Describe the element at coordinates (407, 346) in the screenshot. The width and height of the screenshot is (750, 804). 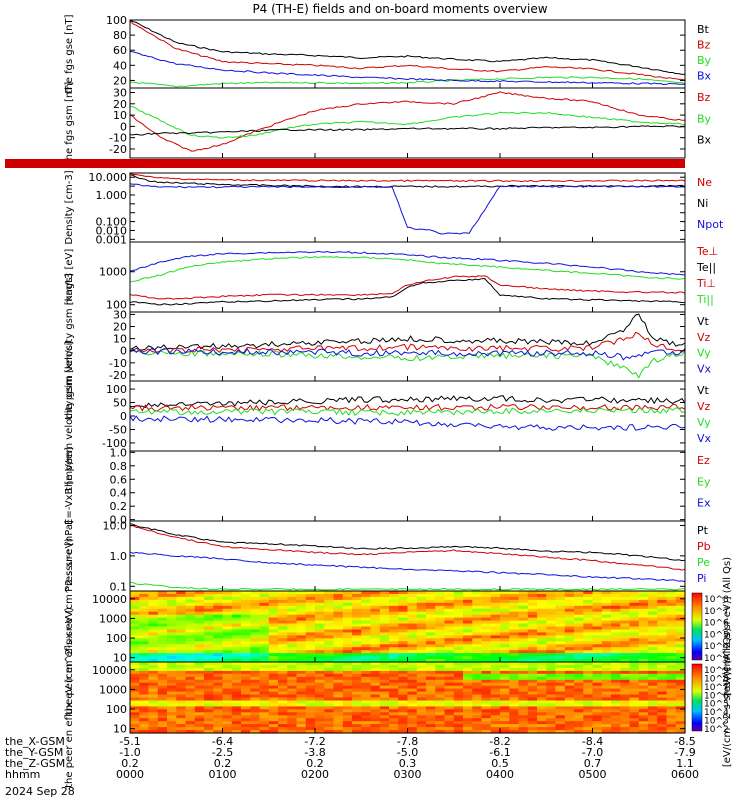
I see `peim_velocity-frame` at that location.